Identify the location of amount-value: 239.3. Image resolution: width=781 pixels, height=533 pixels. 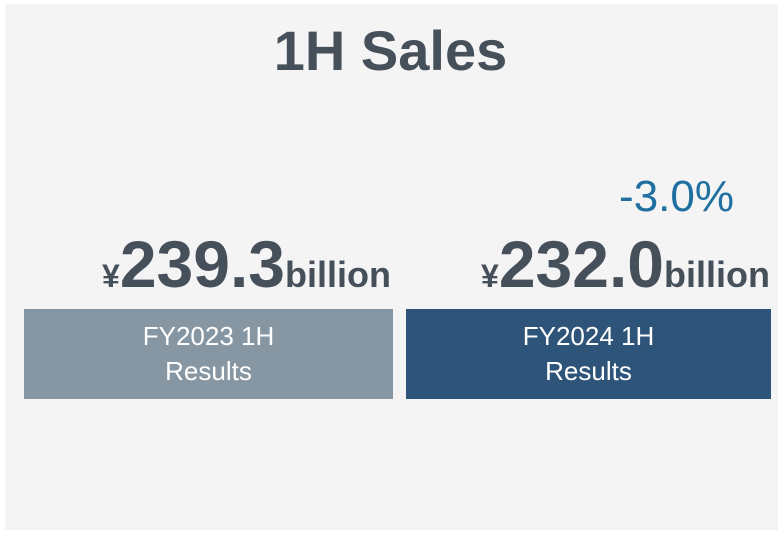
(202, 264).